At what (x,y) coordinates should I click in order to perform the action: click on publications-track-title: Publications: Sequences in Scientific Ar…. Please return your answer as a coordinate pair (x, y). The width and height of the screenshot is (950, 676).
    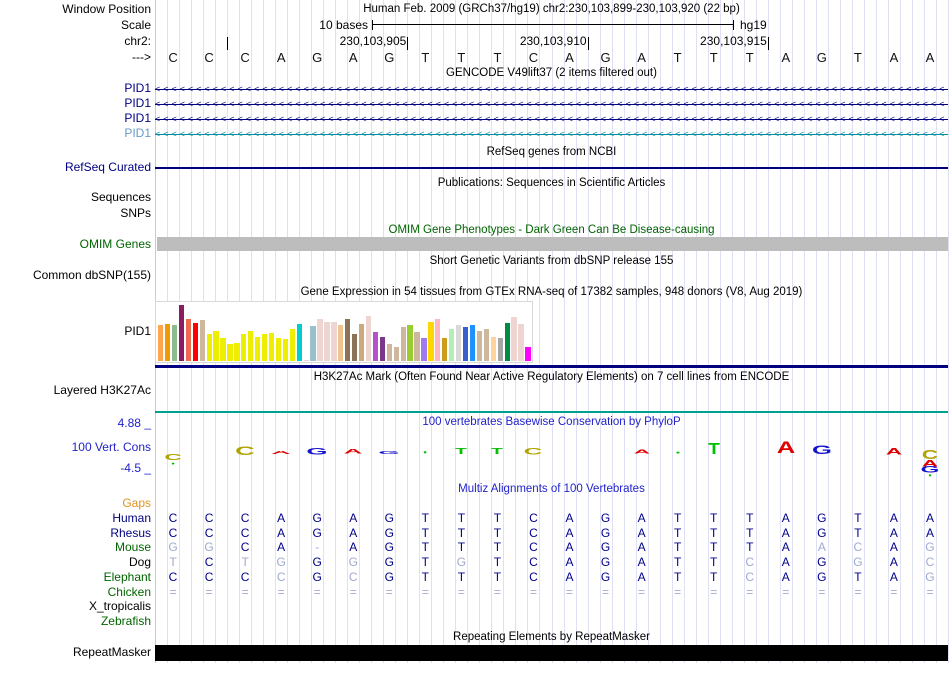
    Looking at the image, I should click on (551, 183).